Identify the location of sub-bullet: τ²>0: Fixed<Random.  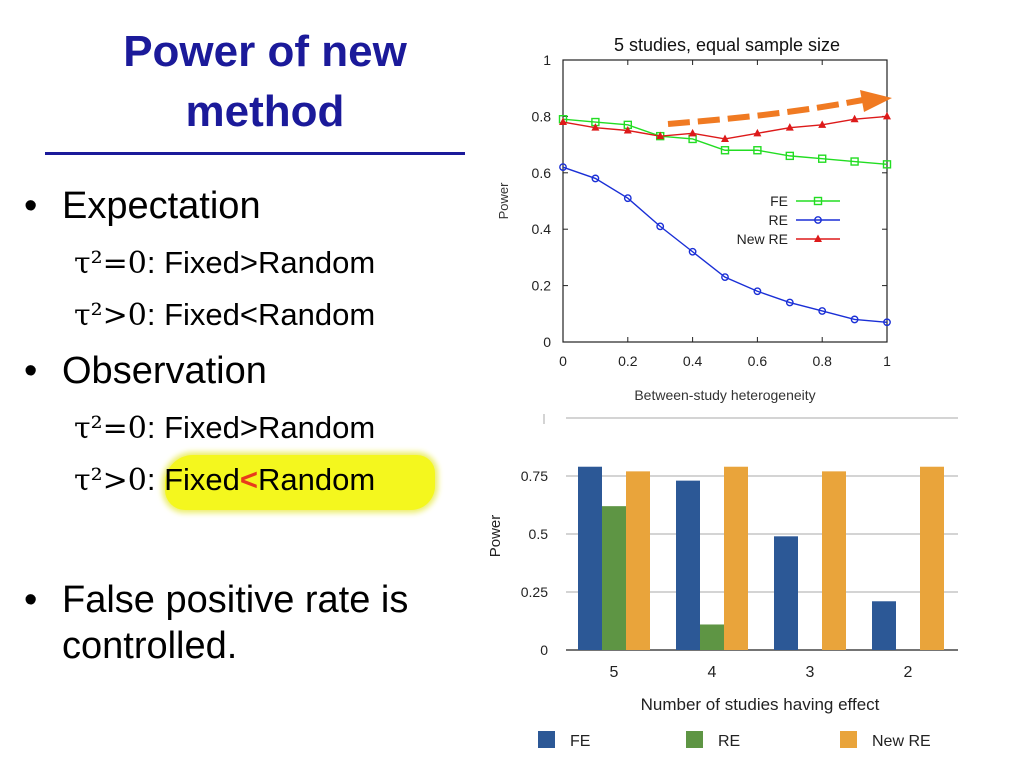
(224, 315).